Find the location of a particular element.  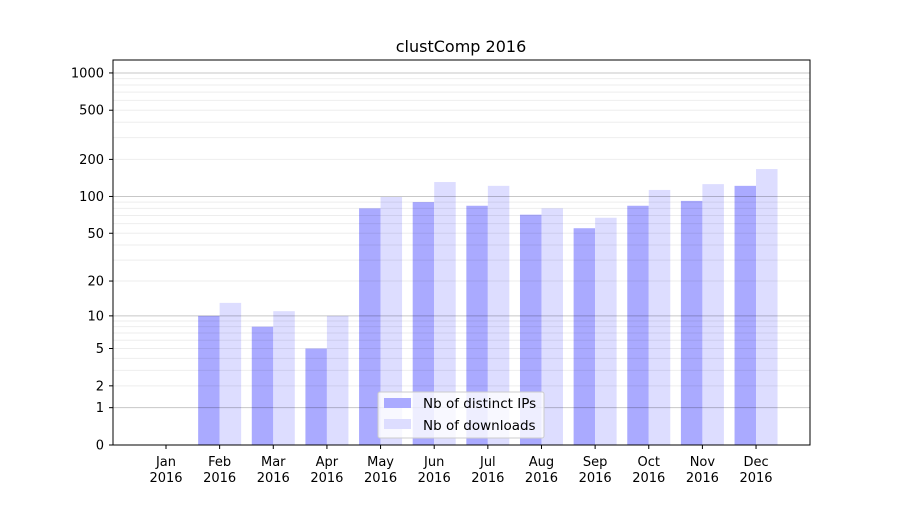

legend-swatch-downloads is located at coordinates (397, 424).